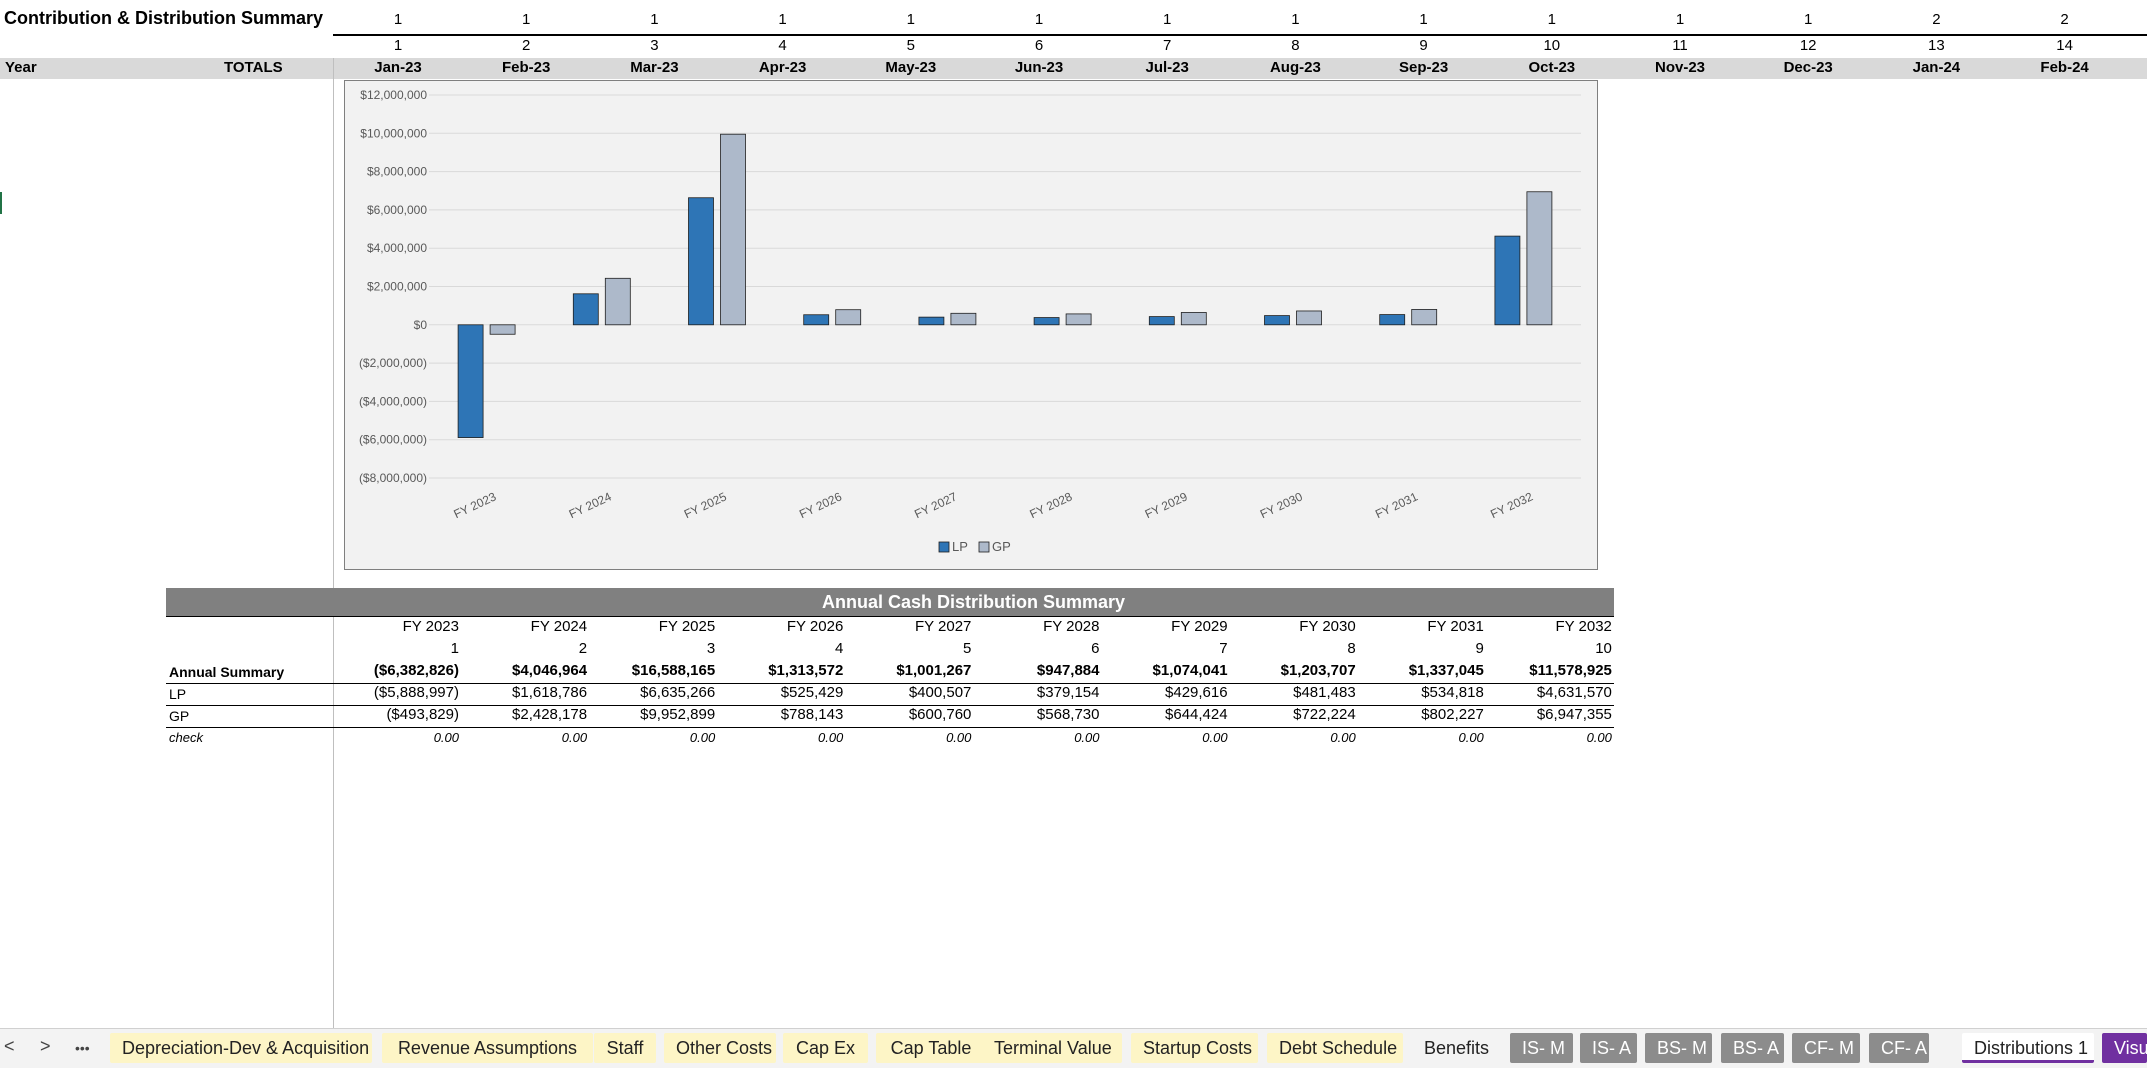 This screenshot has width=2147, height=1068. I want to click on fy-index-cell: 7, so click(1223, 648).